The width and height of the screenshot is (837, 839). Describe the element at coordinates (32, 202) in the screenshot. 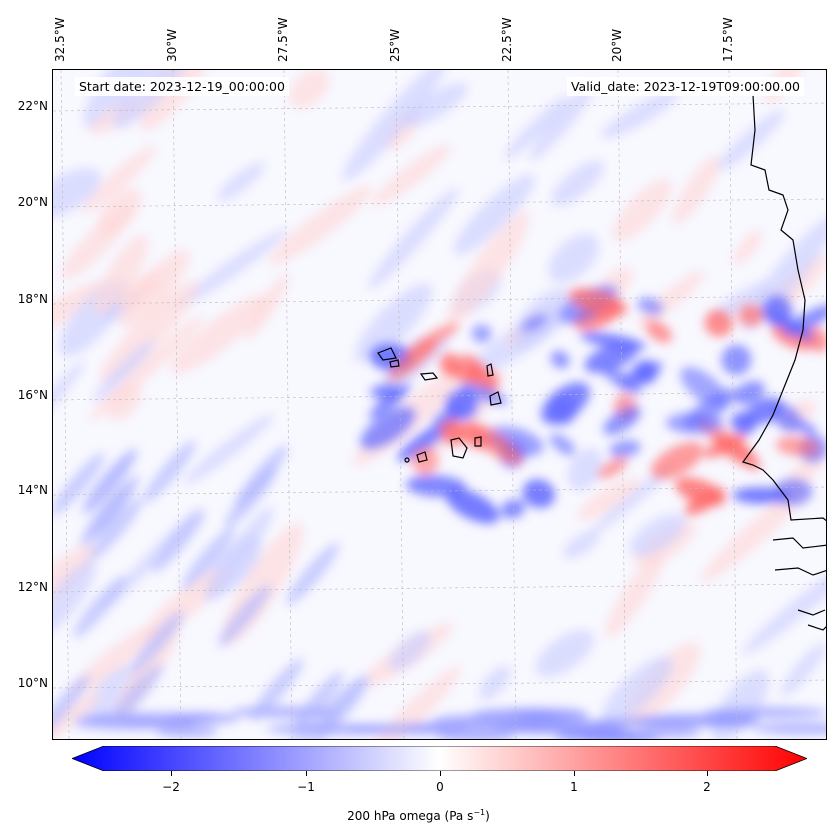

I see `lat-label: 20°N` at that location.